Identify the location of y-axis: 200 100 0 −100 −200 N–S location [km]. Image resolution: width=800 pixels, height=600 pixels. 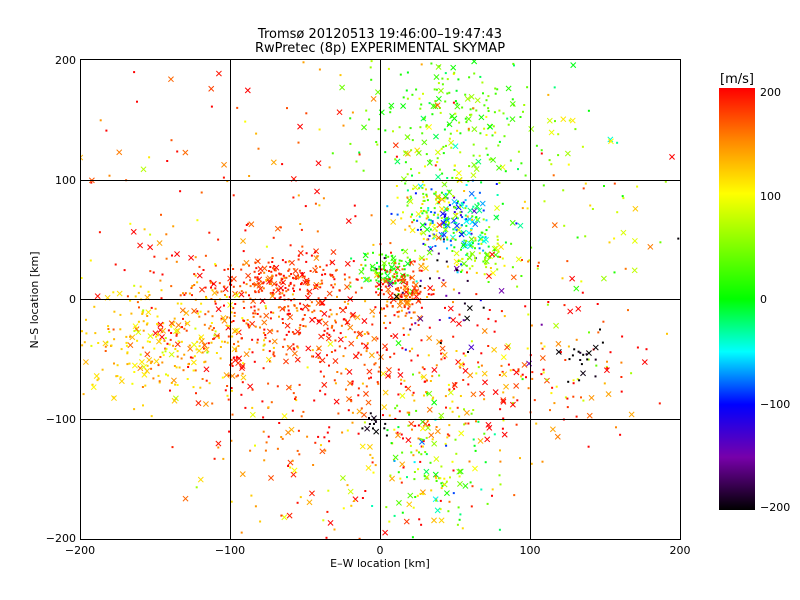
(52, 299).